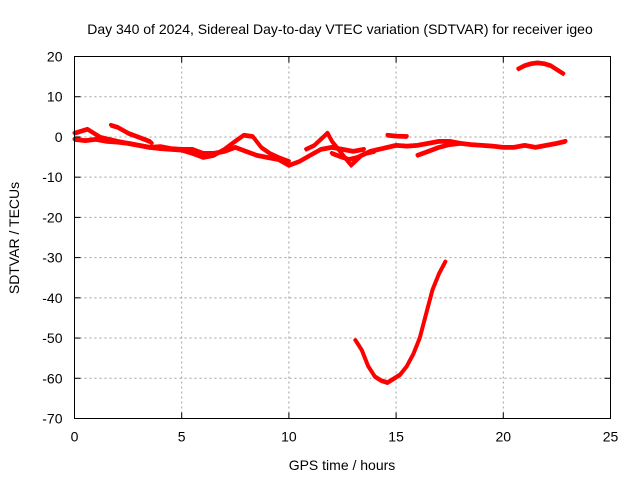 This screenshot has width=640, height=480. I want to click on series-band-sat-b, so click(219, 154).